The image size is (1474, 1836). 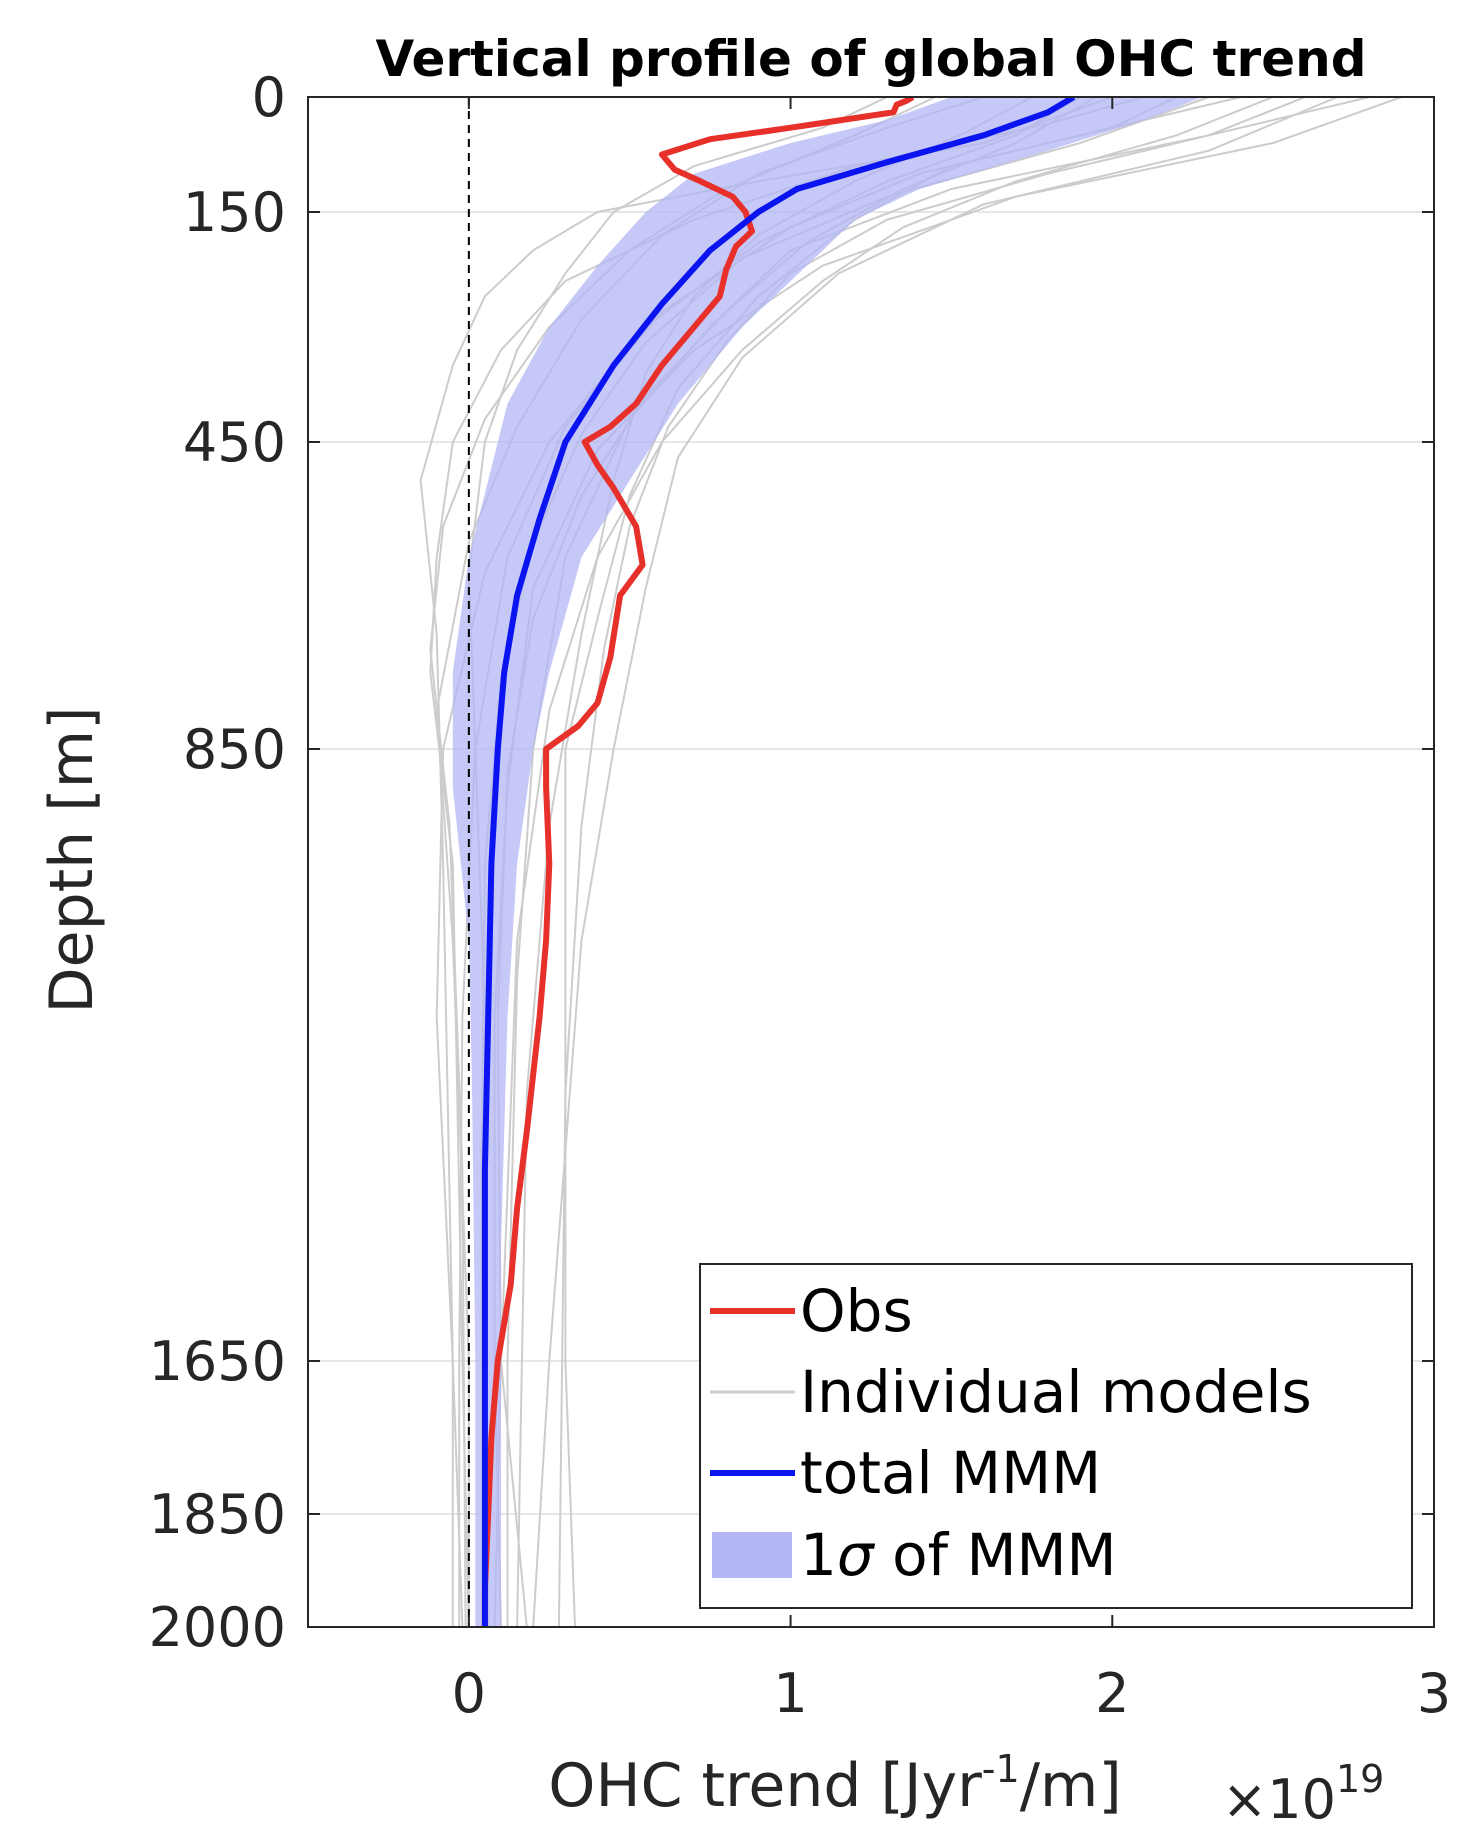 What do you see at coordinates (1434, 1693) in the screenshot?
I see `x-tick-label: 3` at bounding box center [1434, 1693].